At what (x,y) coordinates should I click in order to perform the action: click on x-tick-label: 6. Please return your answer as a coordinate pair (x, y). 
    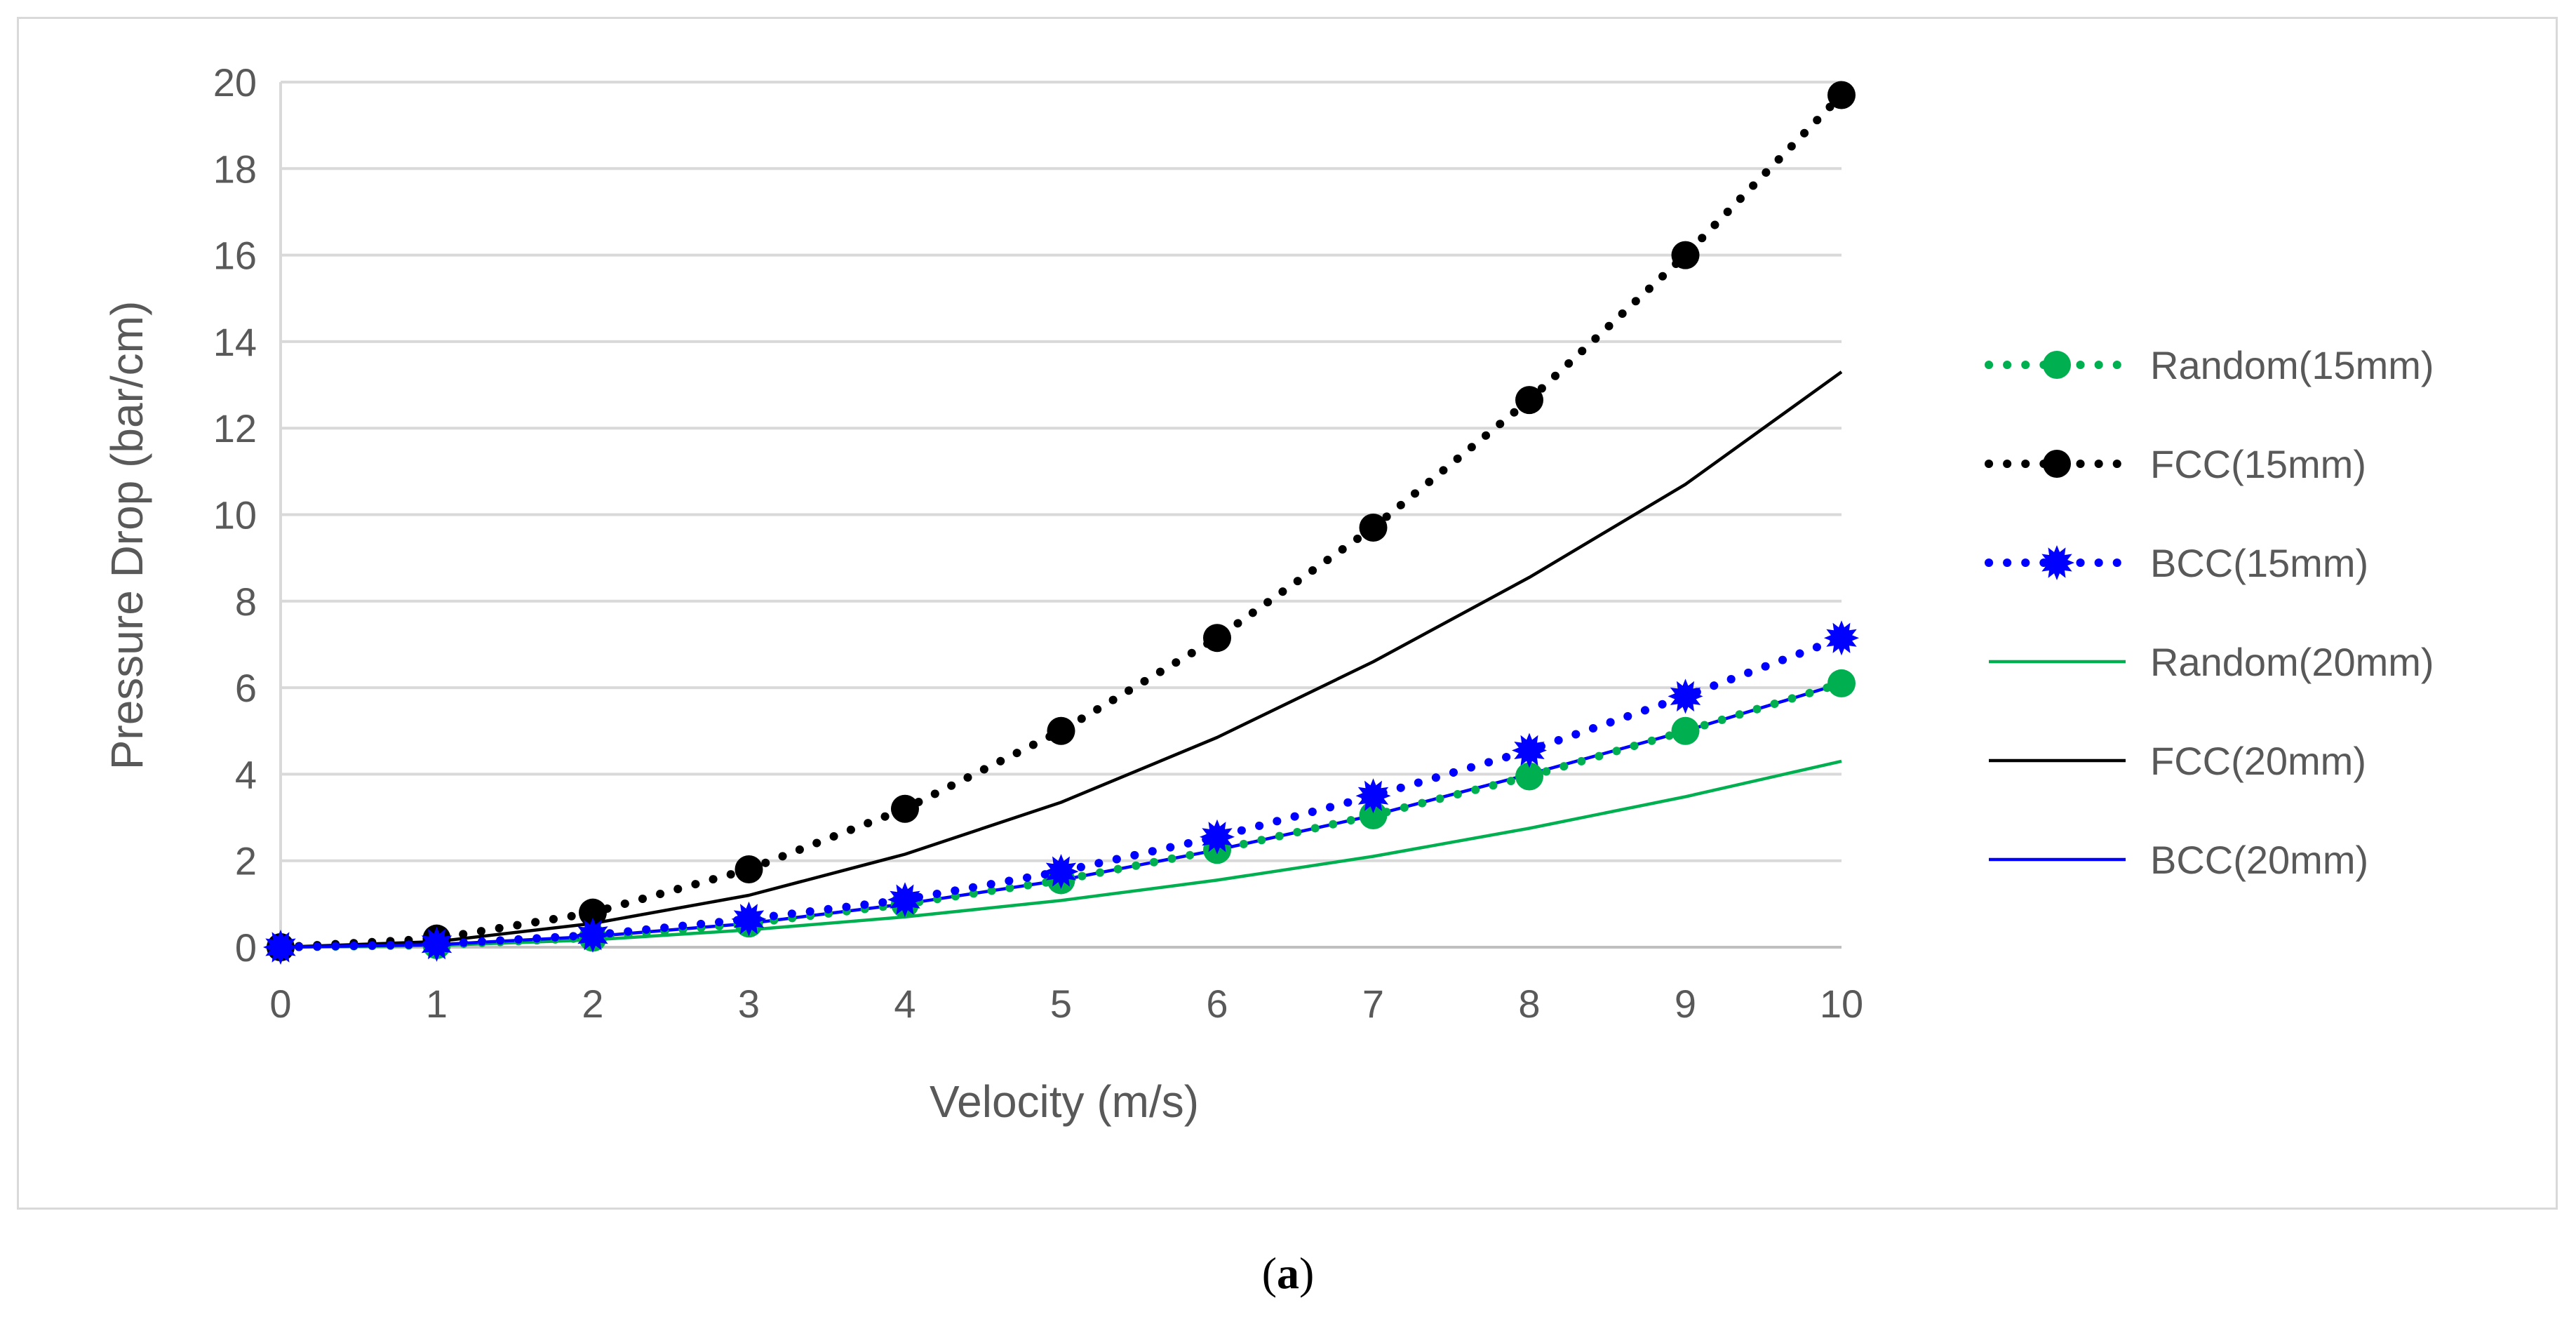
    Looking at the image, I should click on (1217, 1004).